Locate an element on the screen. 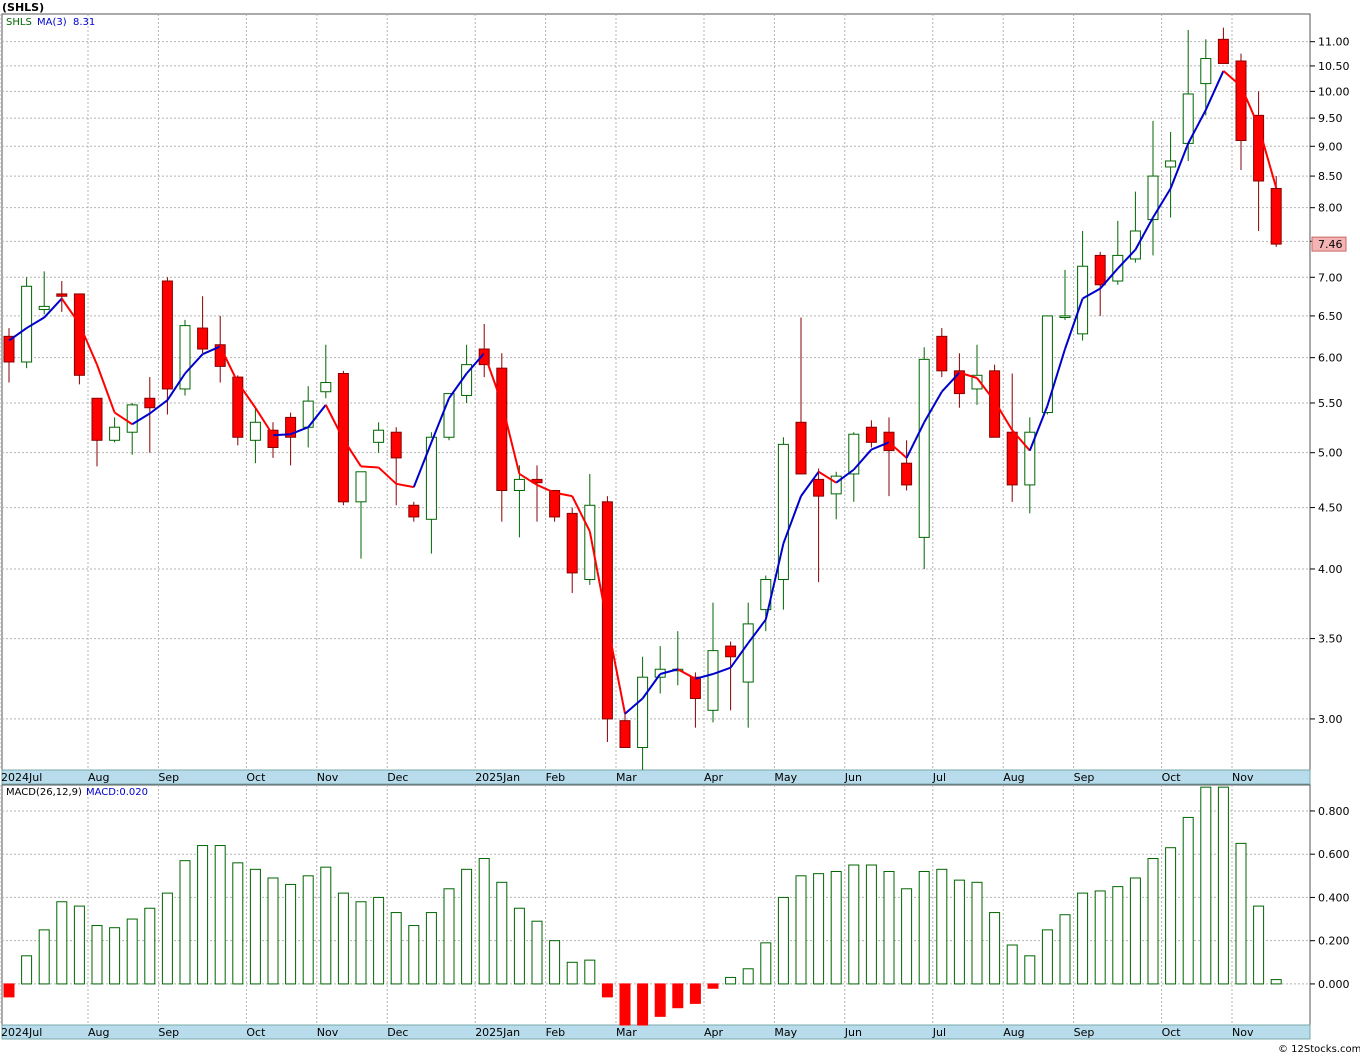 This screenshot has width=1360, height=1056. x-tick-label: Feb is located at coordinates (555, 1032).